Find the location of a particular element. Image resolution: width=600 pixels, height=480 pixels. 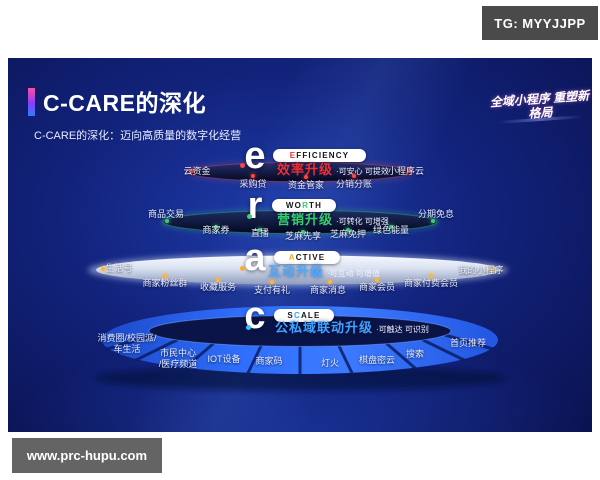

tier4-word-pre: S is located at coordinates (290, 315).